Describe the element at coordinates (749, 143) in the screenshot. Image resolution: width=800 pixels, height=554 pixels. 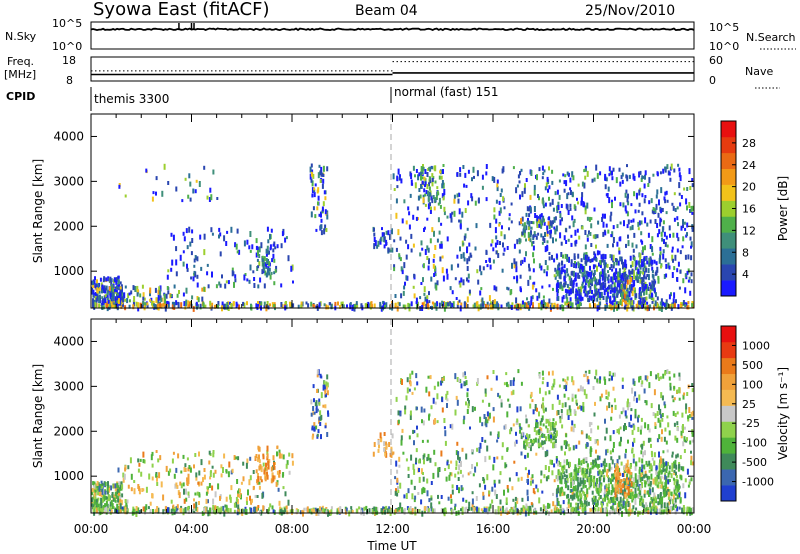
I see `power-colorbar-label: 28` at that location.